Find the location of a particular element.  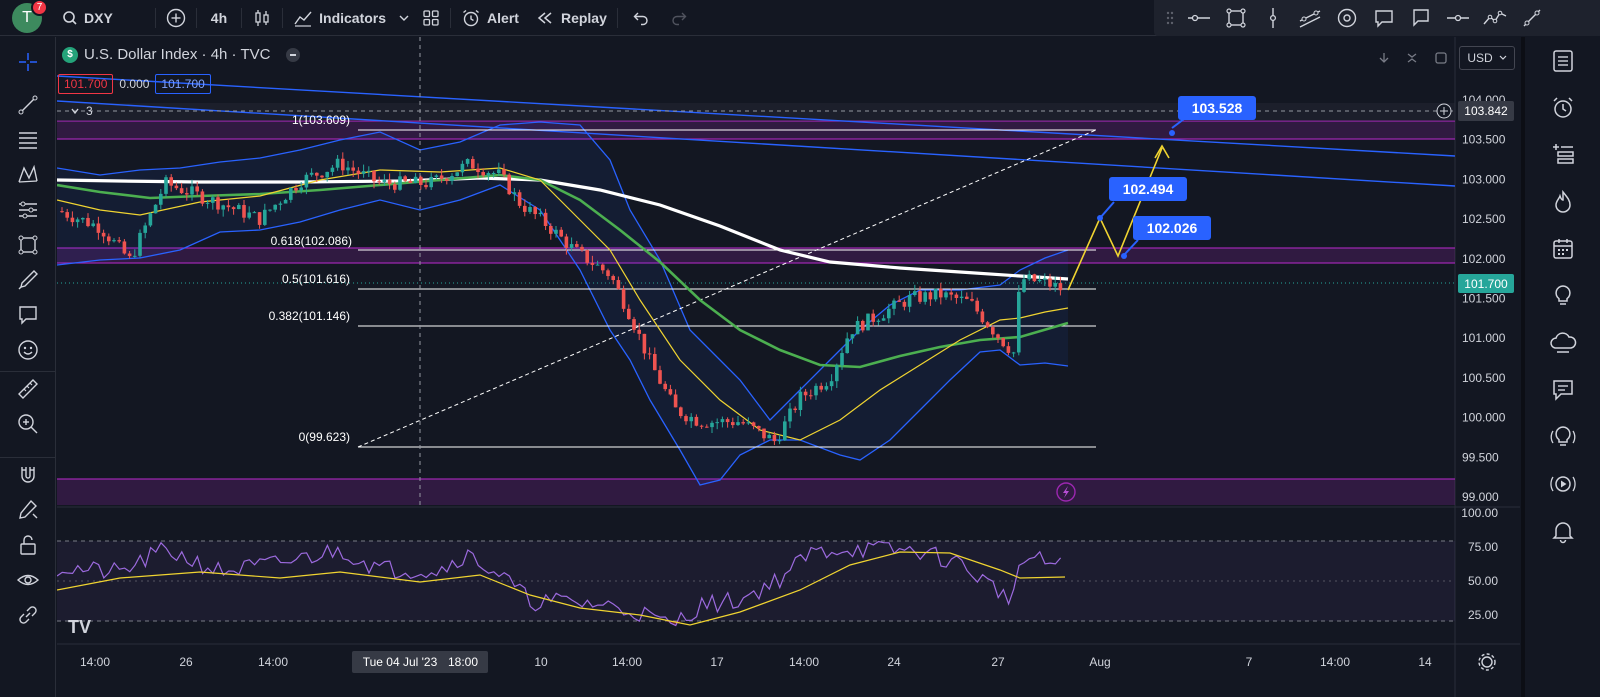

calendar-icon is located at coordinates (1562, 248).